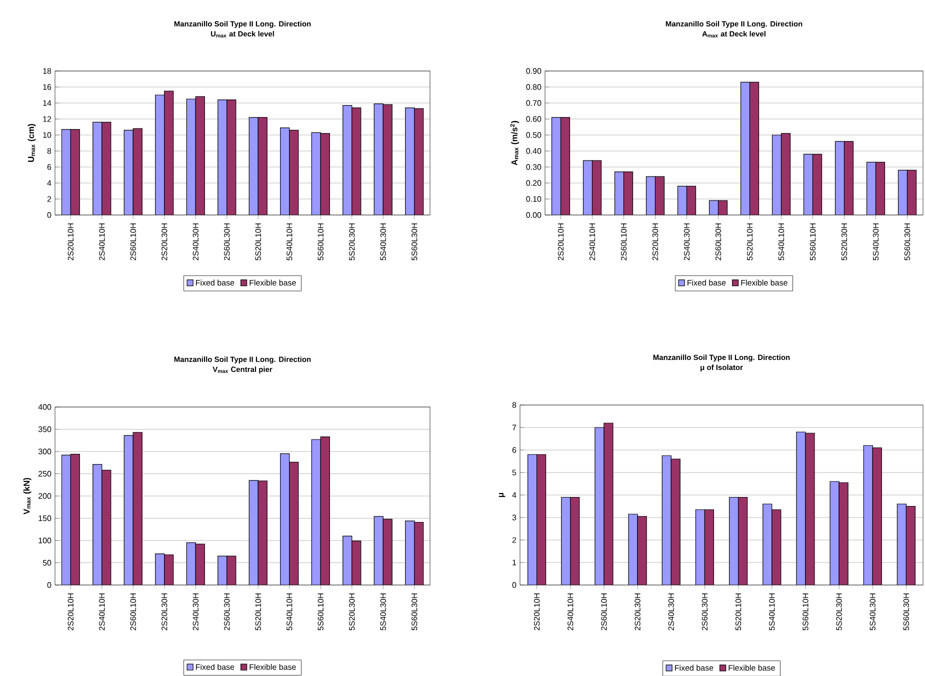 The image size is (925, 676). Describe the element at coordinates (534, 135) in the screenshot. I see `y-tick-label: 0.50` at that location.